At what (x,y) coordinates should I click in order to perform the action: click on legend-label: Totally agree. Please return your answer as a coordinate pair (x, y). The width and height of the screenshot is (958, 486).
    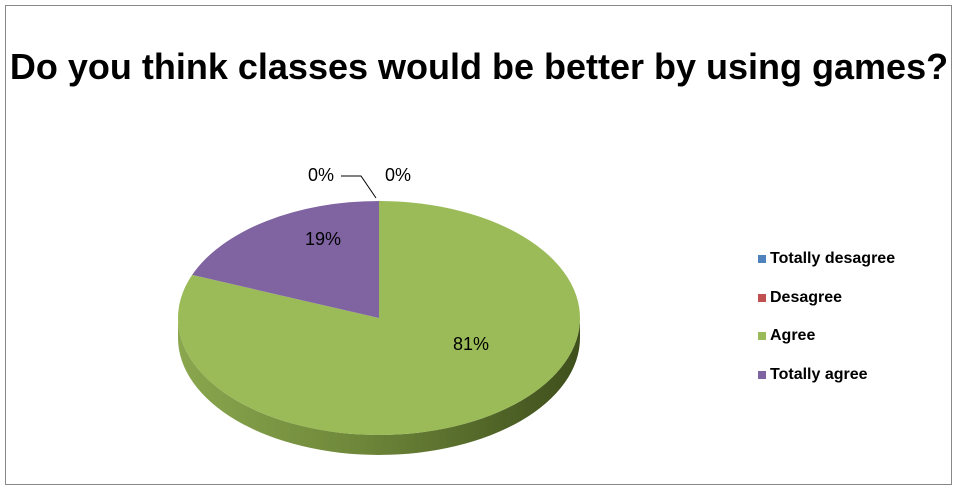
    Looking at the image, I should click on (819, 374).